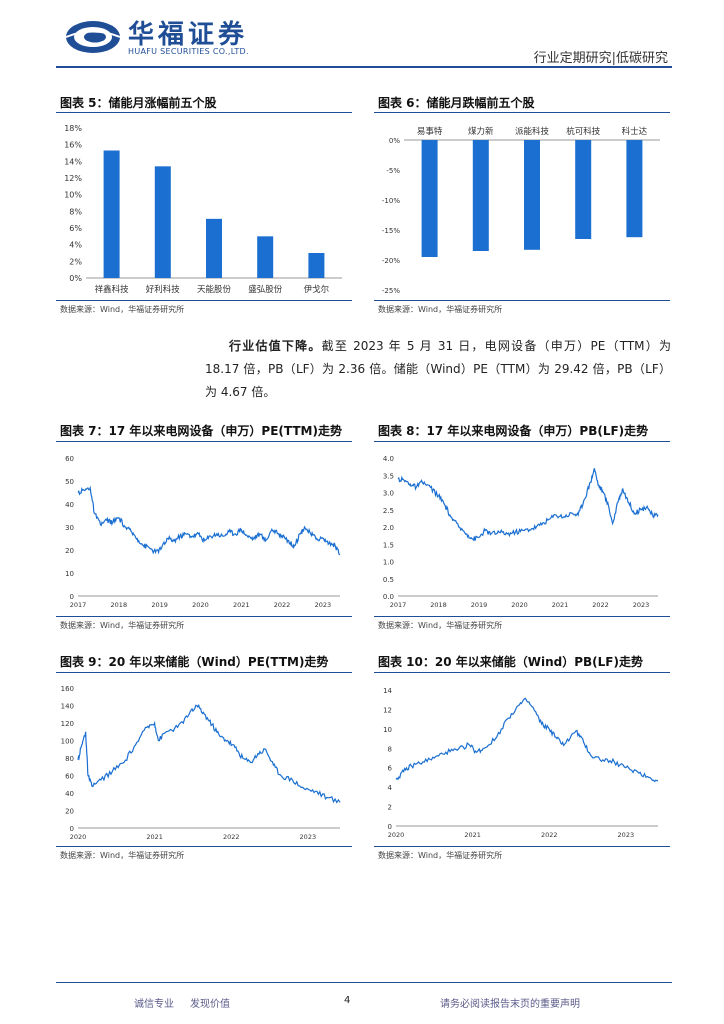  I want to click on fig9-xtick: 2021, so click(154, 837).